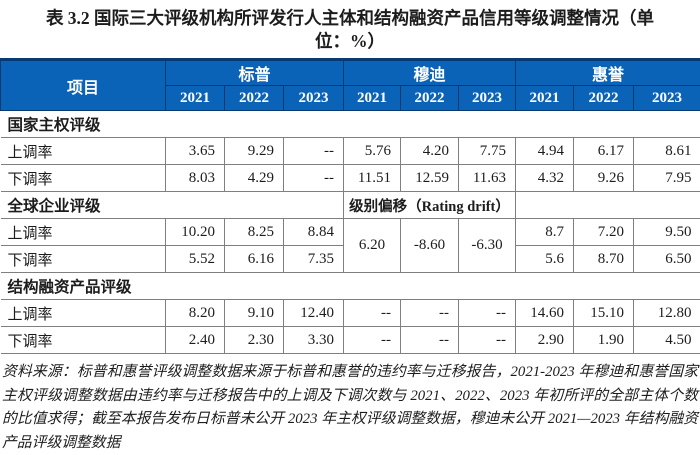 This screenshot has width=700, height=455. Describe the element at coordinates (604, 340) in the screenshot. I see `cell-value: 1.90` at that location.